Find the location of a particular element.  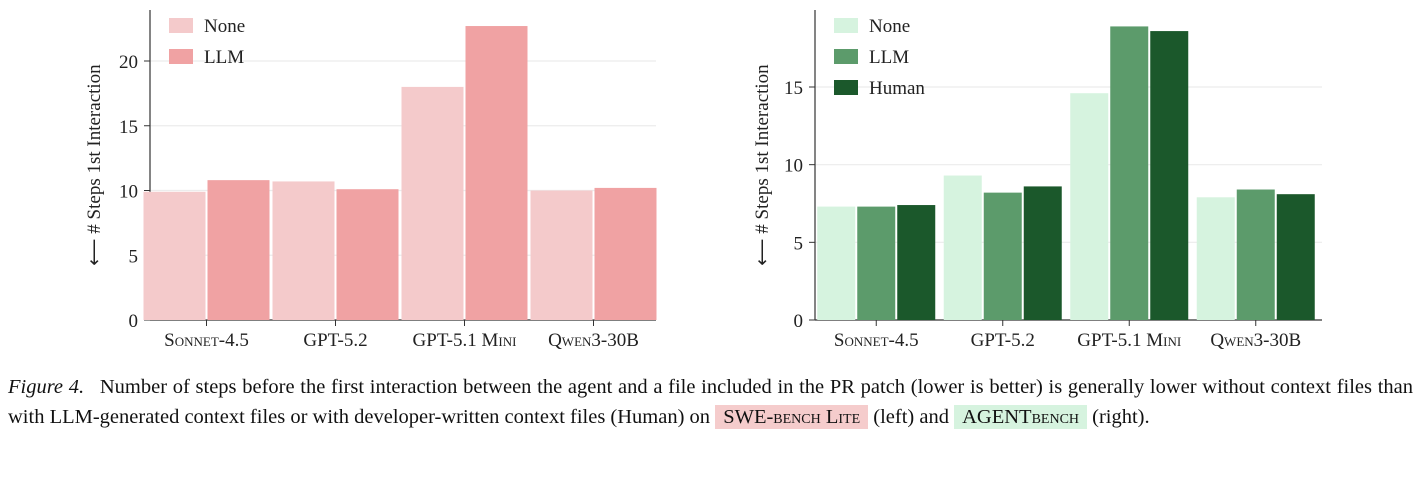

caption-bench-right: AGENTbench is located at coordinates (1021, 417).